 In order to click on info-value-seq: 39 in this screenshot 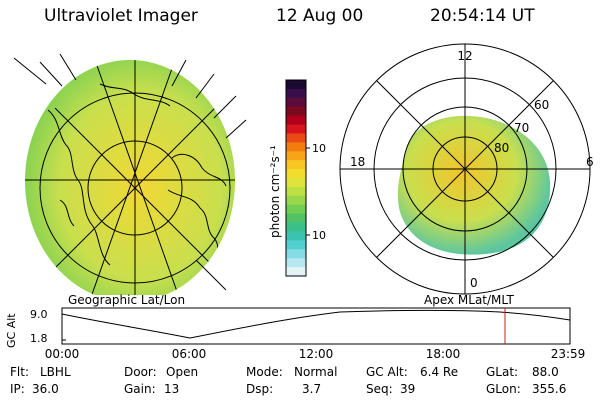, I will do `click(408, 389)`.